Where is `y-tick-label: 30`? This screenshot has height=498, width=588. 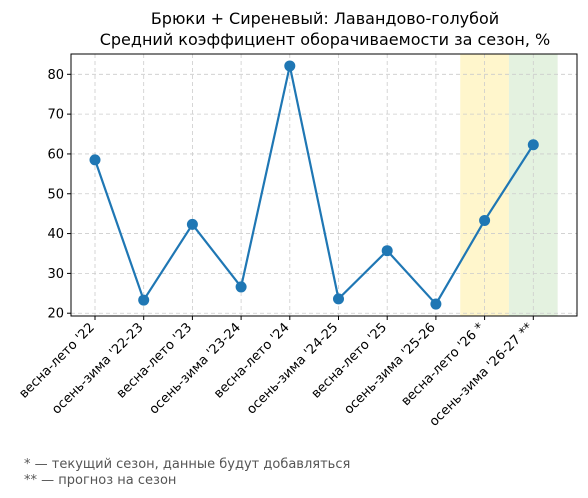
y-tick-label: 30 is located at coordinates (55, 274).